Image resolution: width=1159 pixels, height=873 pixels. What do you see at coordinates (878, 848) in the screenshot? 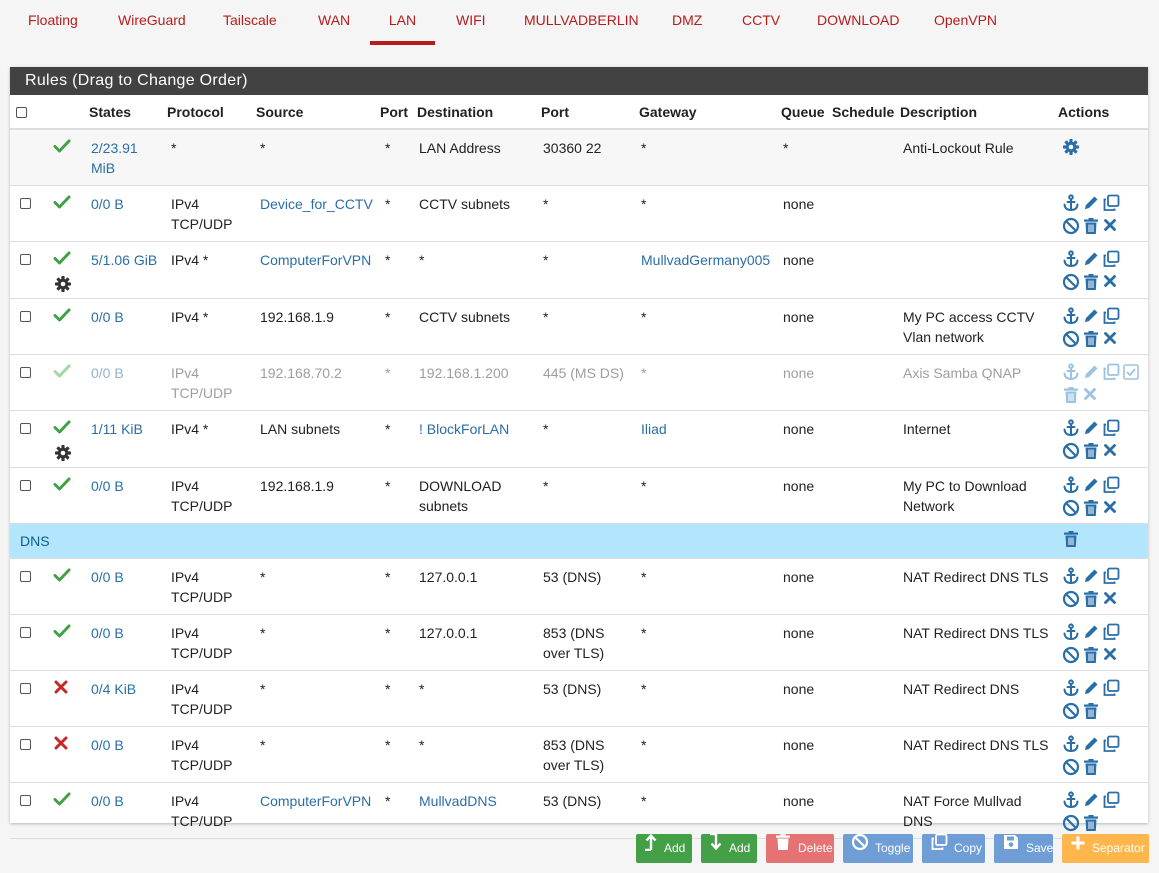
I see `toggle-button: Toggle` at bounding box center [878, 848].